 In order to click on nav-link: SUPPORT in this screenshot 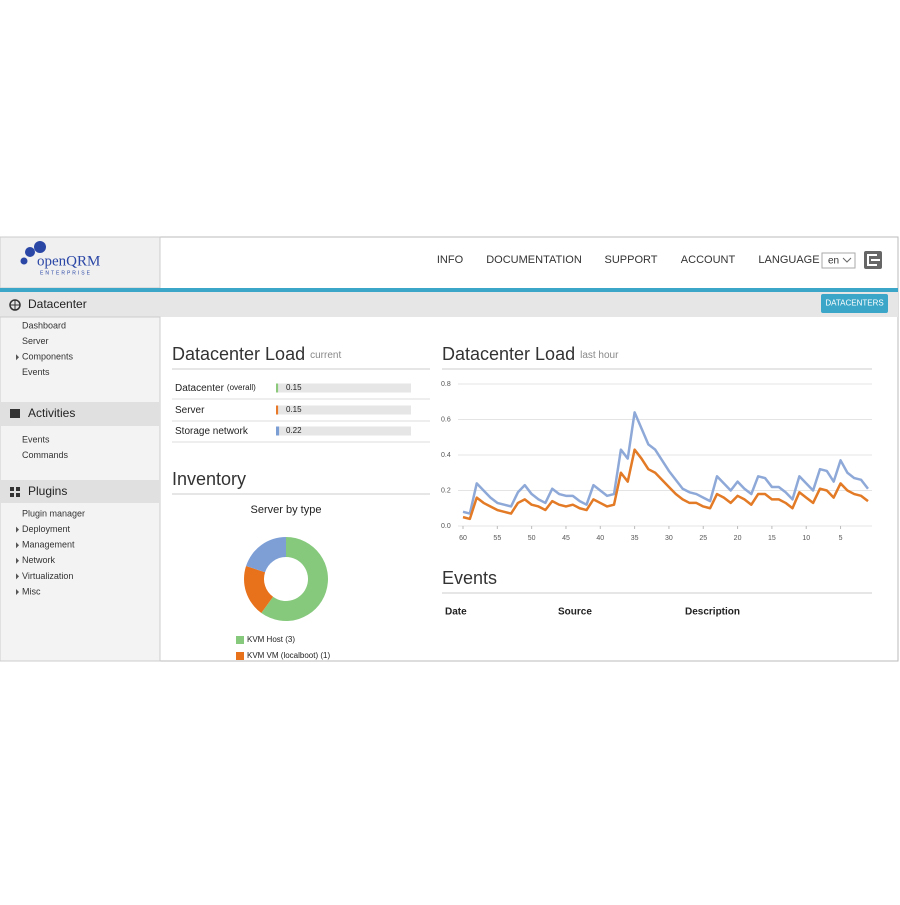, I will do `click(631, 260)`.